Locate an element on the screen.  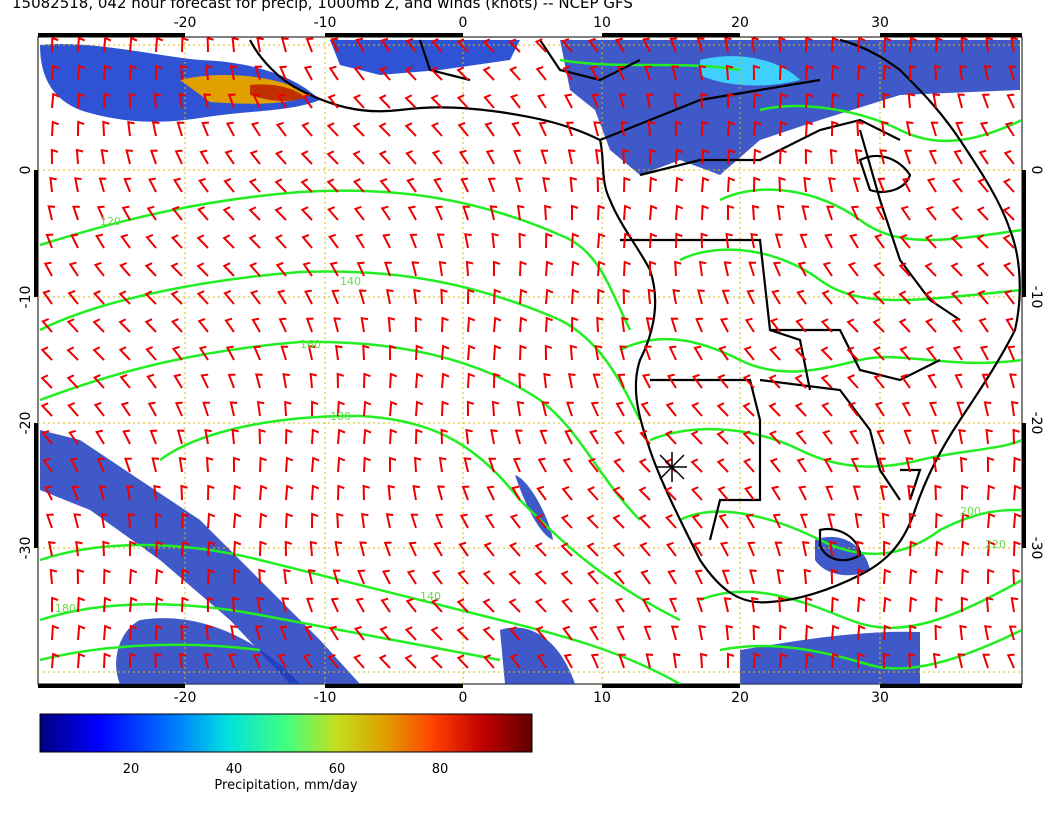
contour-label: 200 is located at coordinates (970, 511).